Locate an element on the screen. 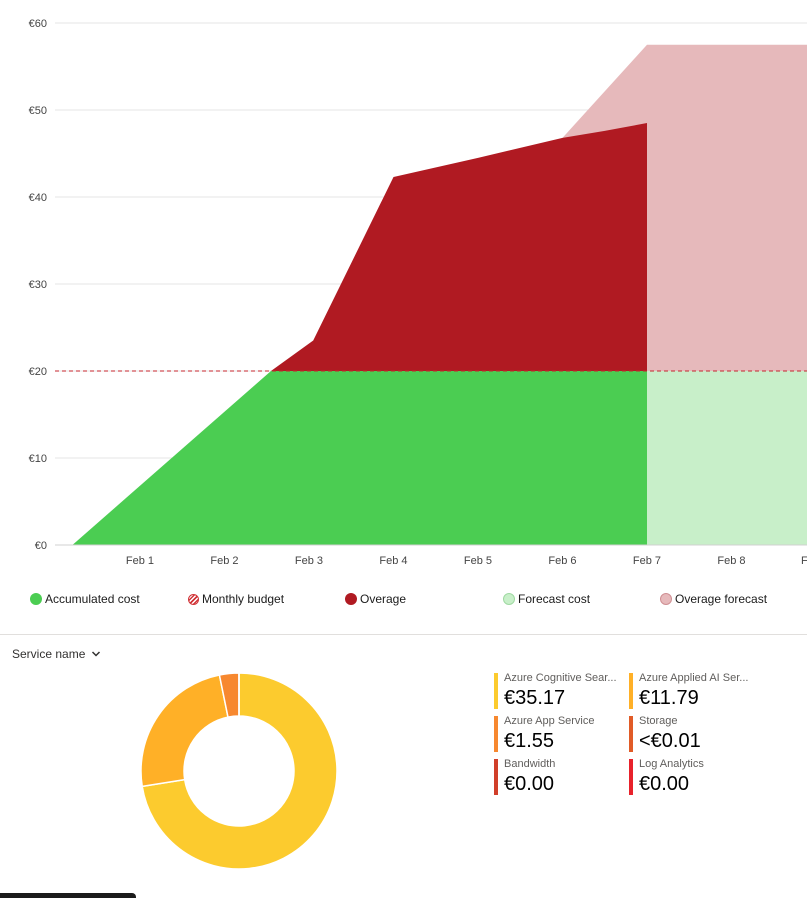  legend-accumulated-cost: Accumulated cost is located at coordinates (85, 599).